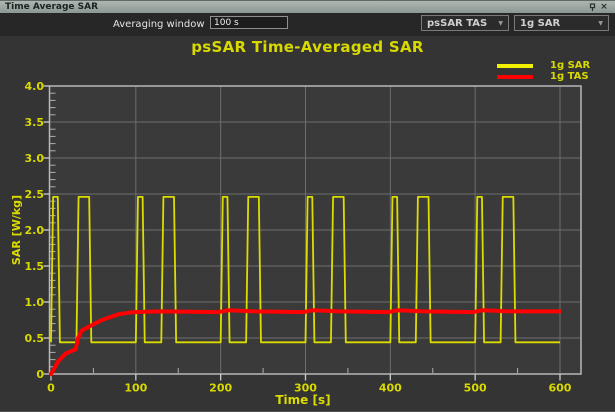  What do you see at coordinates (159, 24) in the screenshot?
I see `averaging-window-label: Averaging window` at bounding box center [159, 24].